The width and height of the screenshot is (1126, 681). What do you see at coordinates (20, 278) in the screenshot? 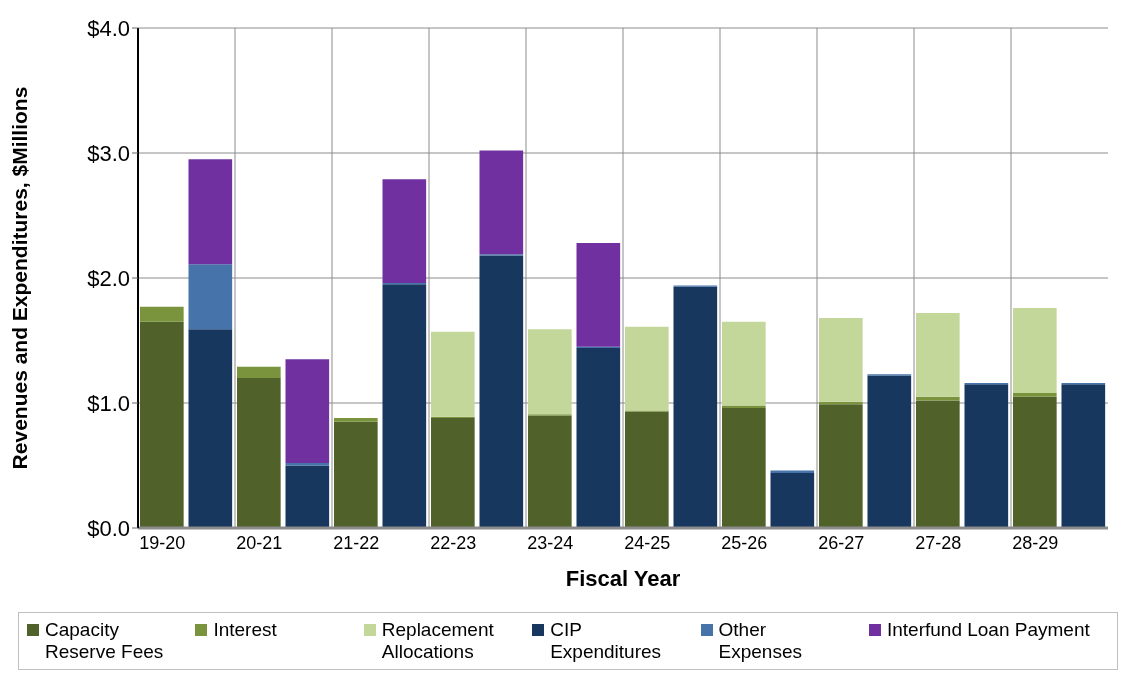
I see `y-axis-title: Revenues and Expenditures, $Millions` at bounding box center [20, 278].